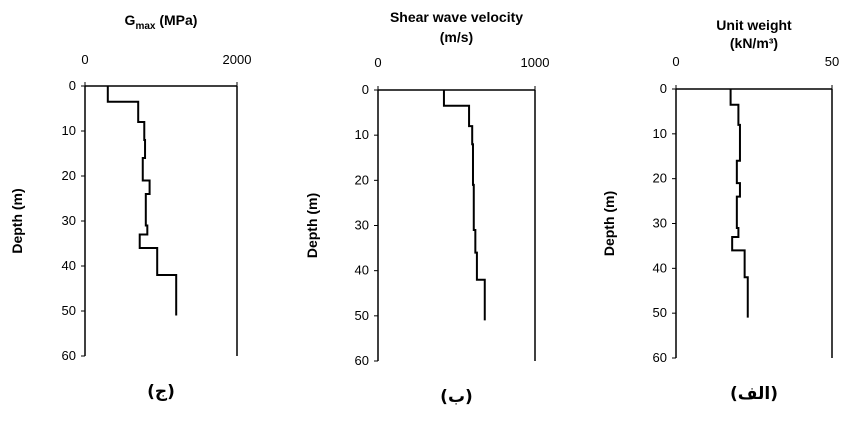 Image resolution: width=845 pixels, height=421 pixels. Describe the element at coordinates (362, 315) in the screenshot. I see `middle-ytick-label-5: 50` at that location.